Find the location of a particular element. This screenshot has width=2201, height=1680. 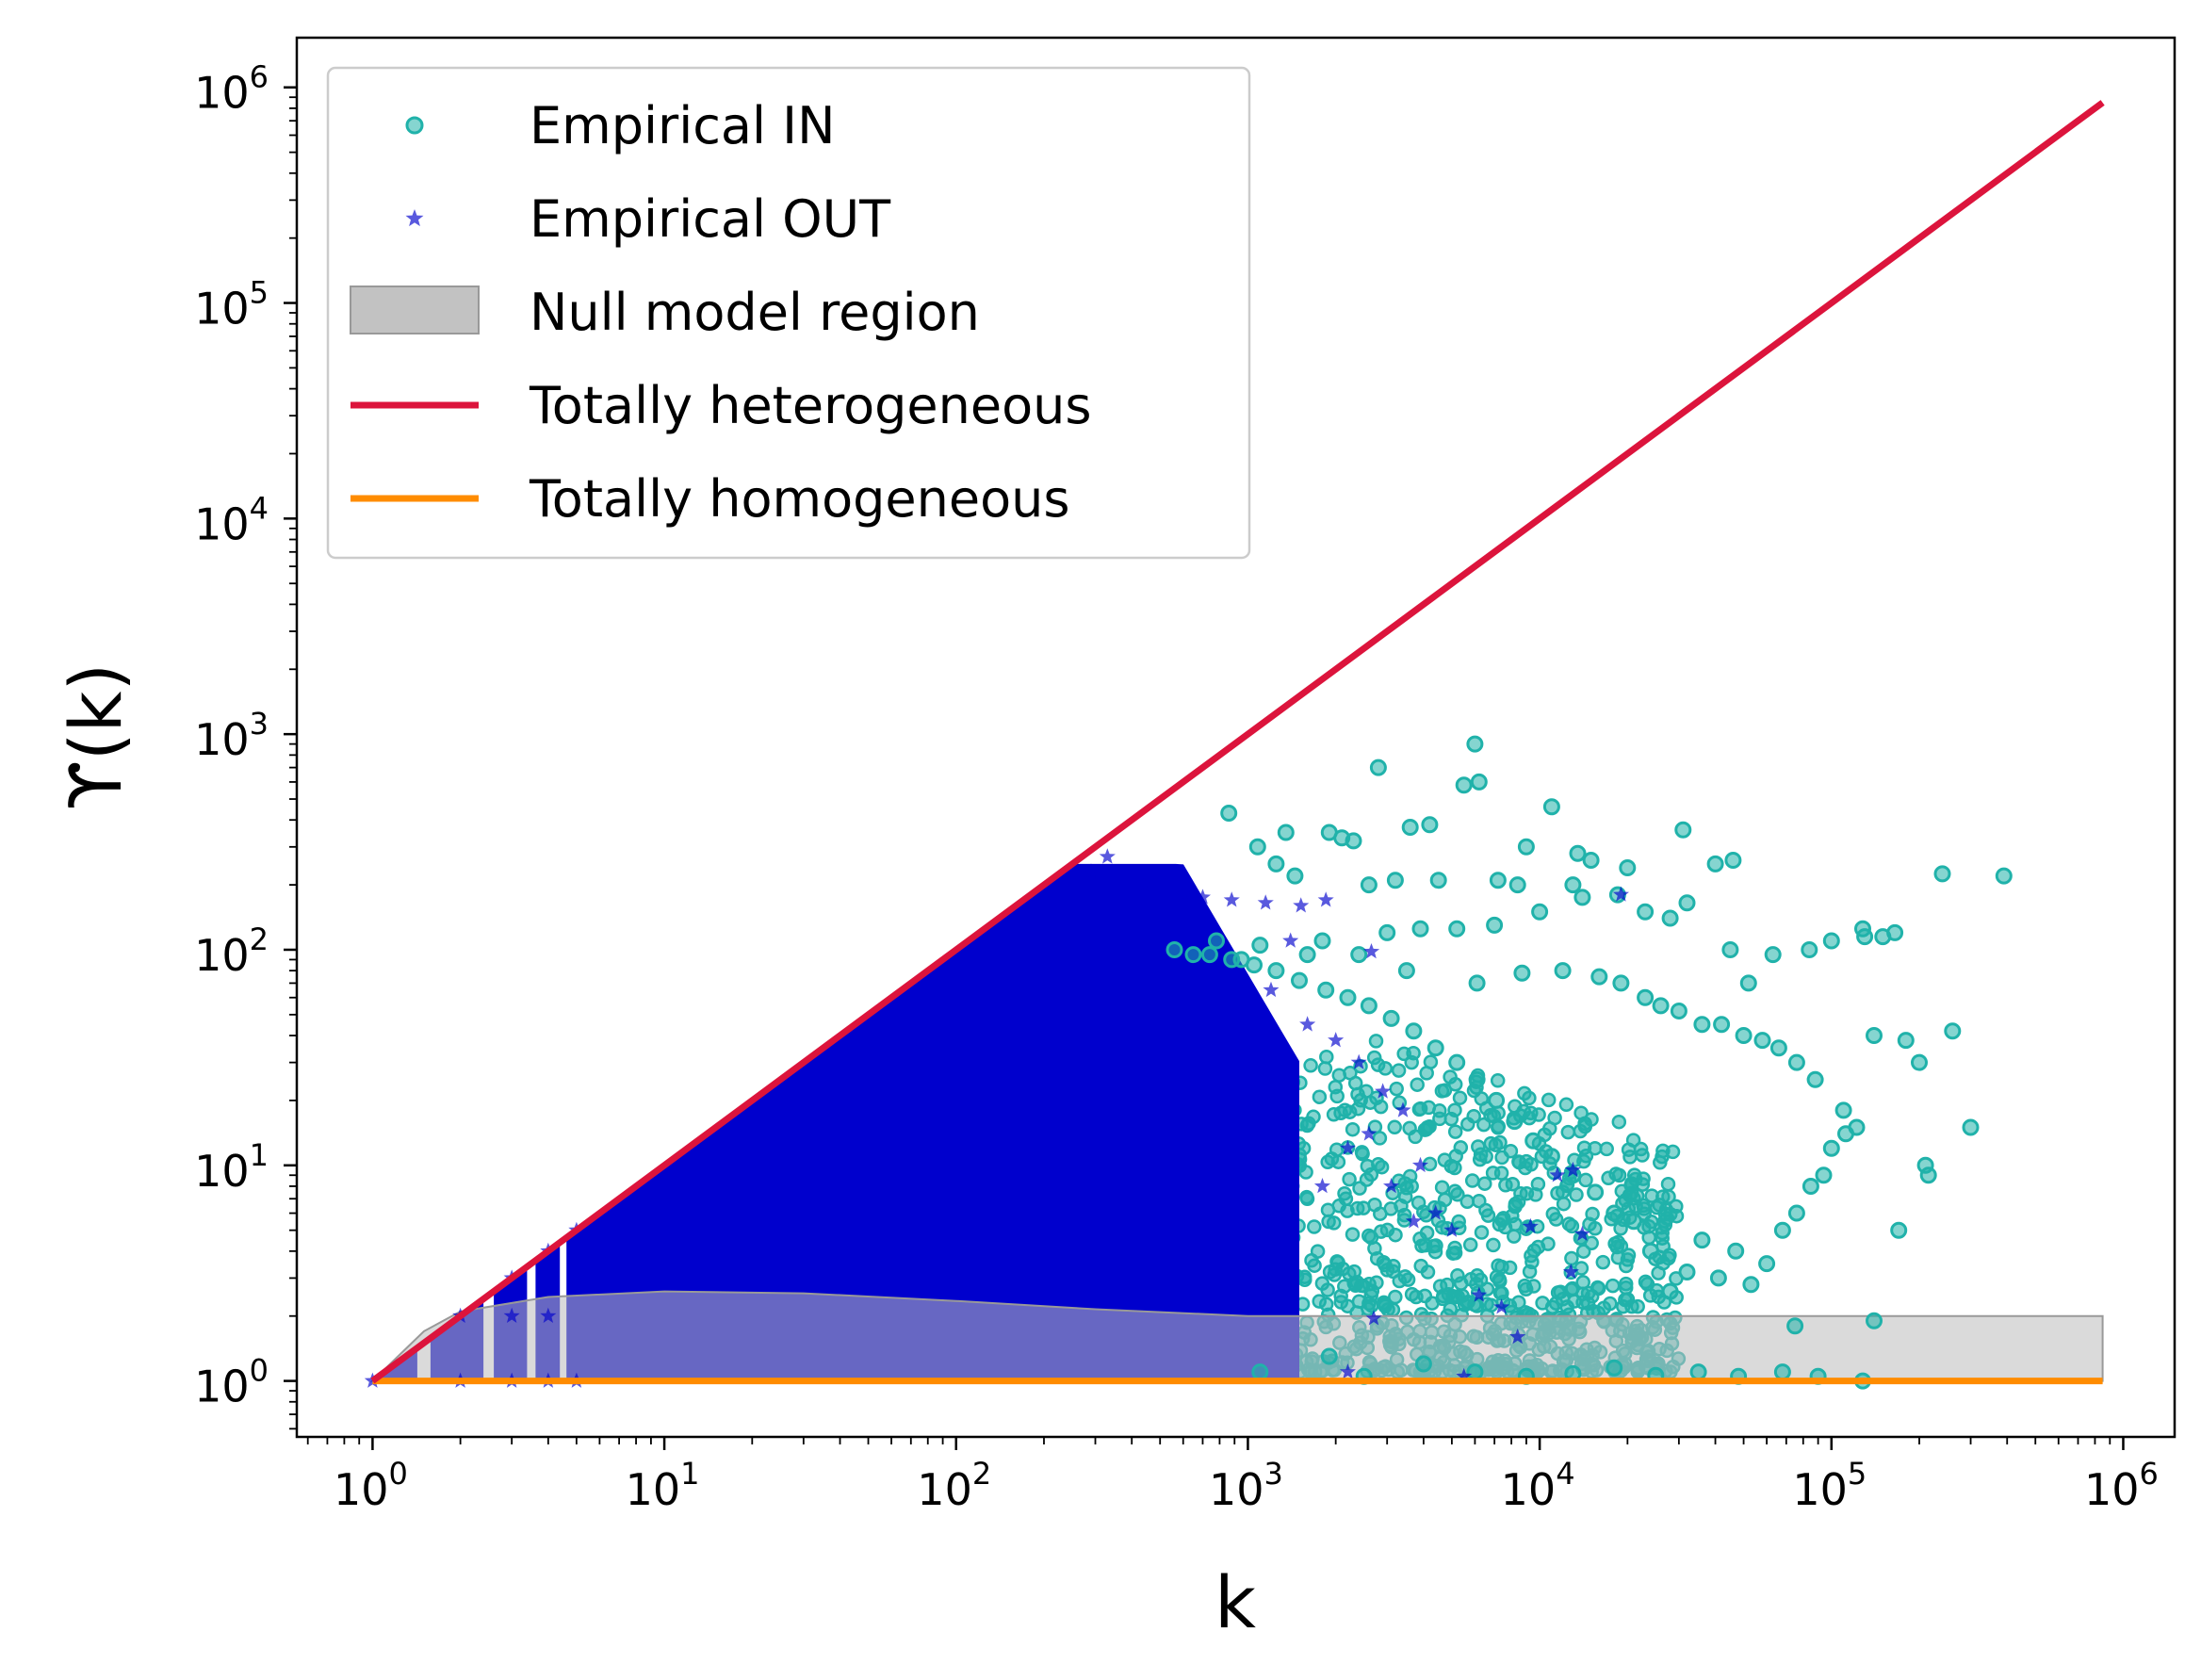

legend-label-empirical-out: Empirical OUT is located at coordinates (710, 219).